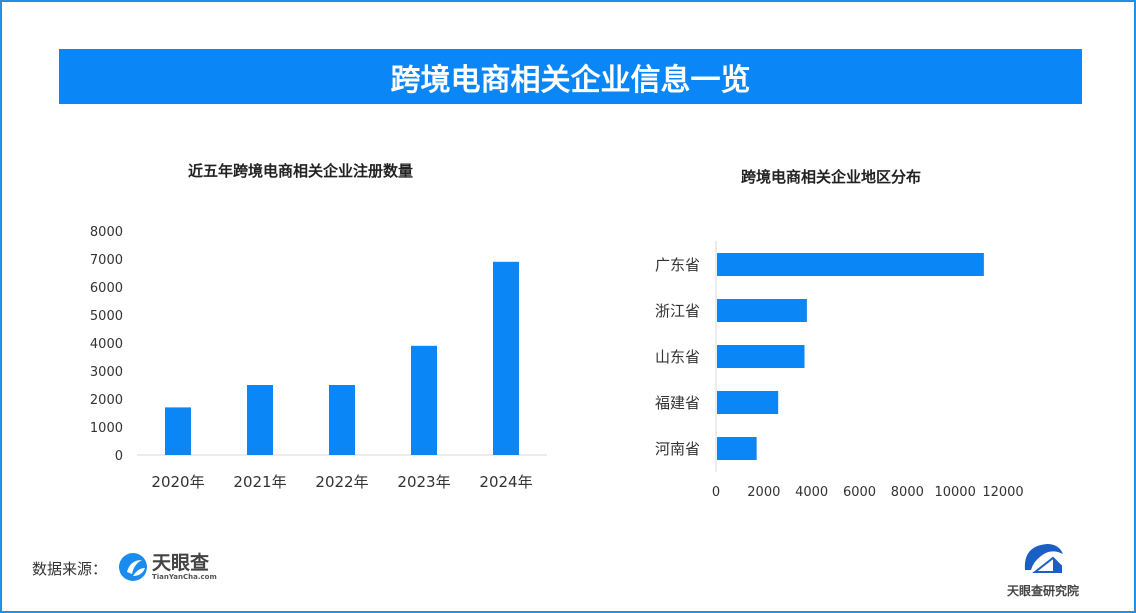 Image resolution: width=1136 pixels, height=613 pixels. I want to click on x-tick-label: 8000, so click(907, 492).